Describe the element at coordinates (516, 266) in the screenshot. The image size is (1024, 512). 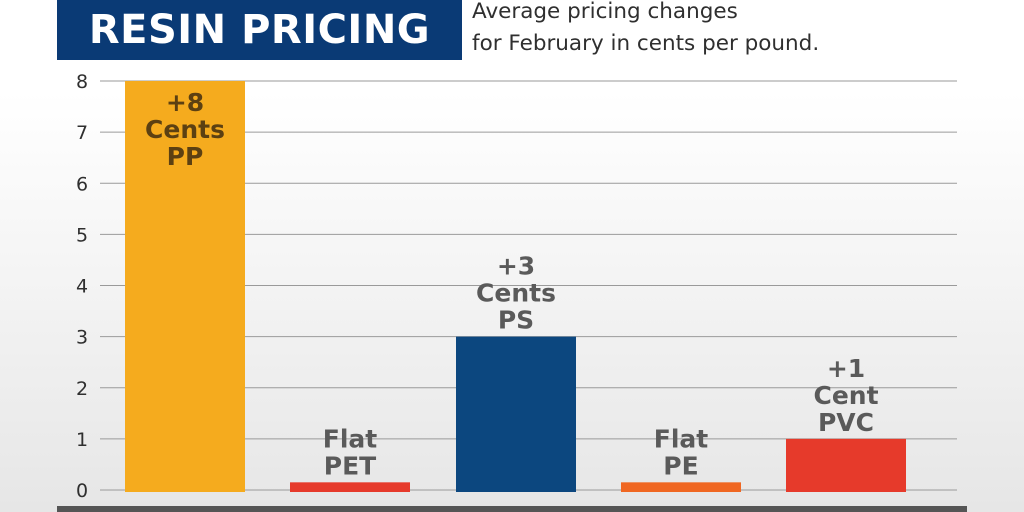
I see `bar-label-line: +3` at that location.